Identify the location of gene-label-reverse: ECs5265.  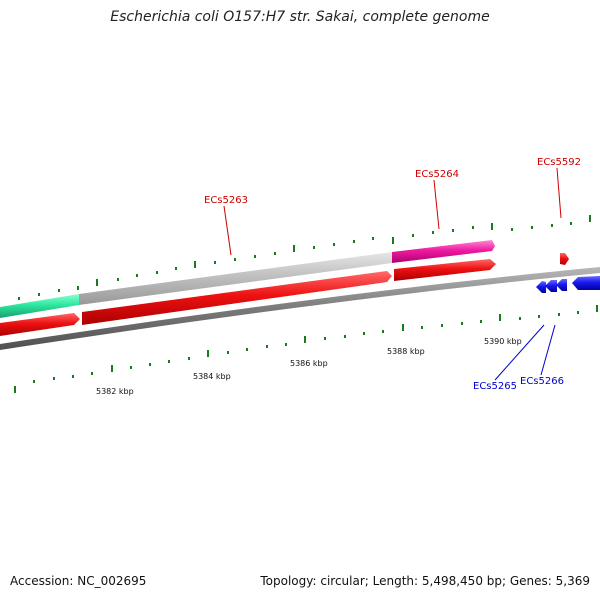
(495, 386).